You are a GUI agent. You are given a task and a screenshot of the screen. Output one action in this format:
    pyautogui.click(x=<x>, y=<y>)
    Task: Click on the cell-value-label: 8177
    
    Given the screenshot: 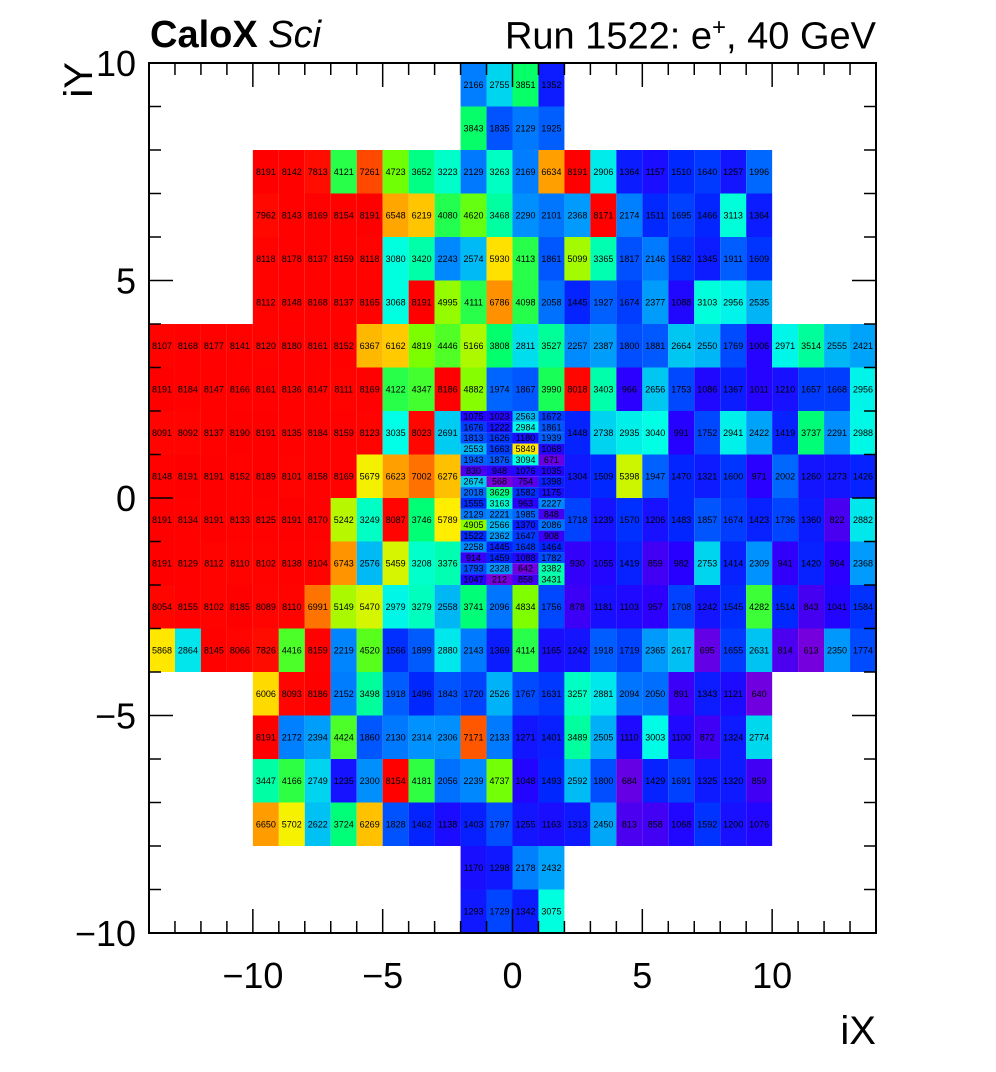 What is the action you would take?
    pyautogui.click(x=214, y=346)
    